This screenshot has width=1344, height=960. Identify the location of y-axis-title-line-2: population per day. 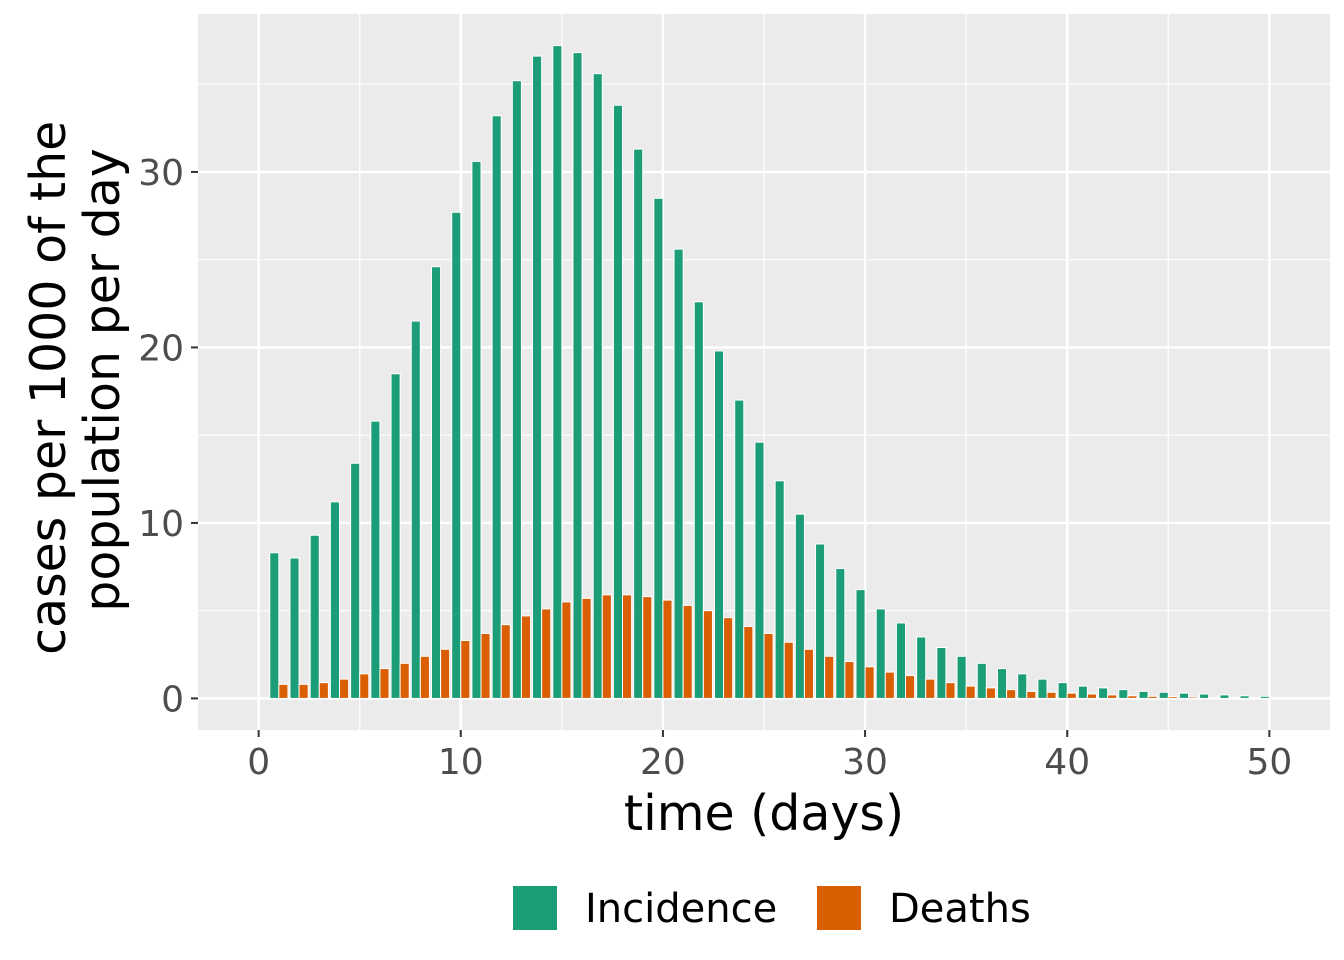
(102, 379).